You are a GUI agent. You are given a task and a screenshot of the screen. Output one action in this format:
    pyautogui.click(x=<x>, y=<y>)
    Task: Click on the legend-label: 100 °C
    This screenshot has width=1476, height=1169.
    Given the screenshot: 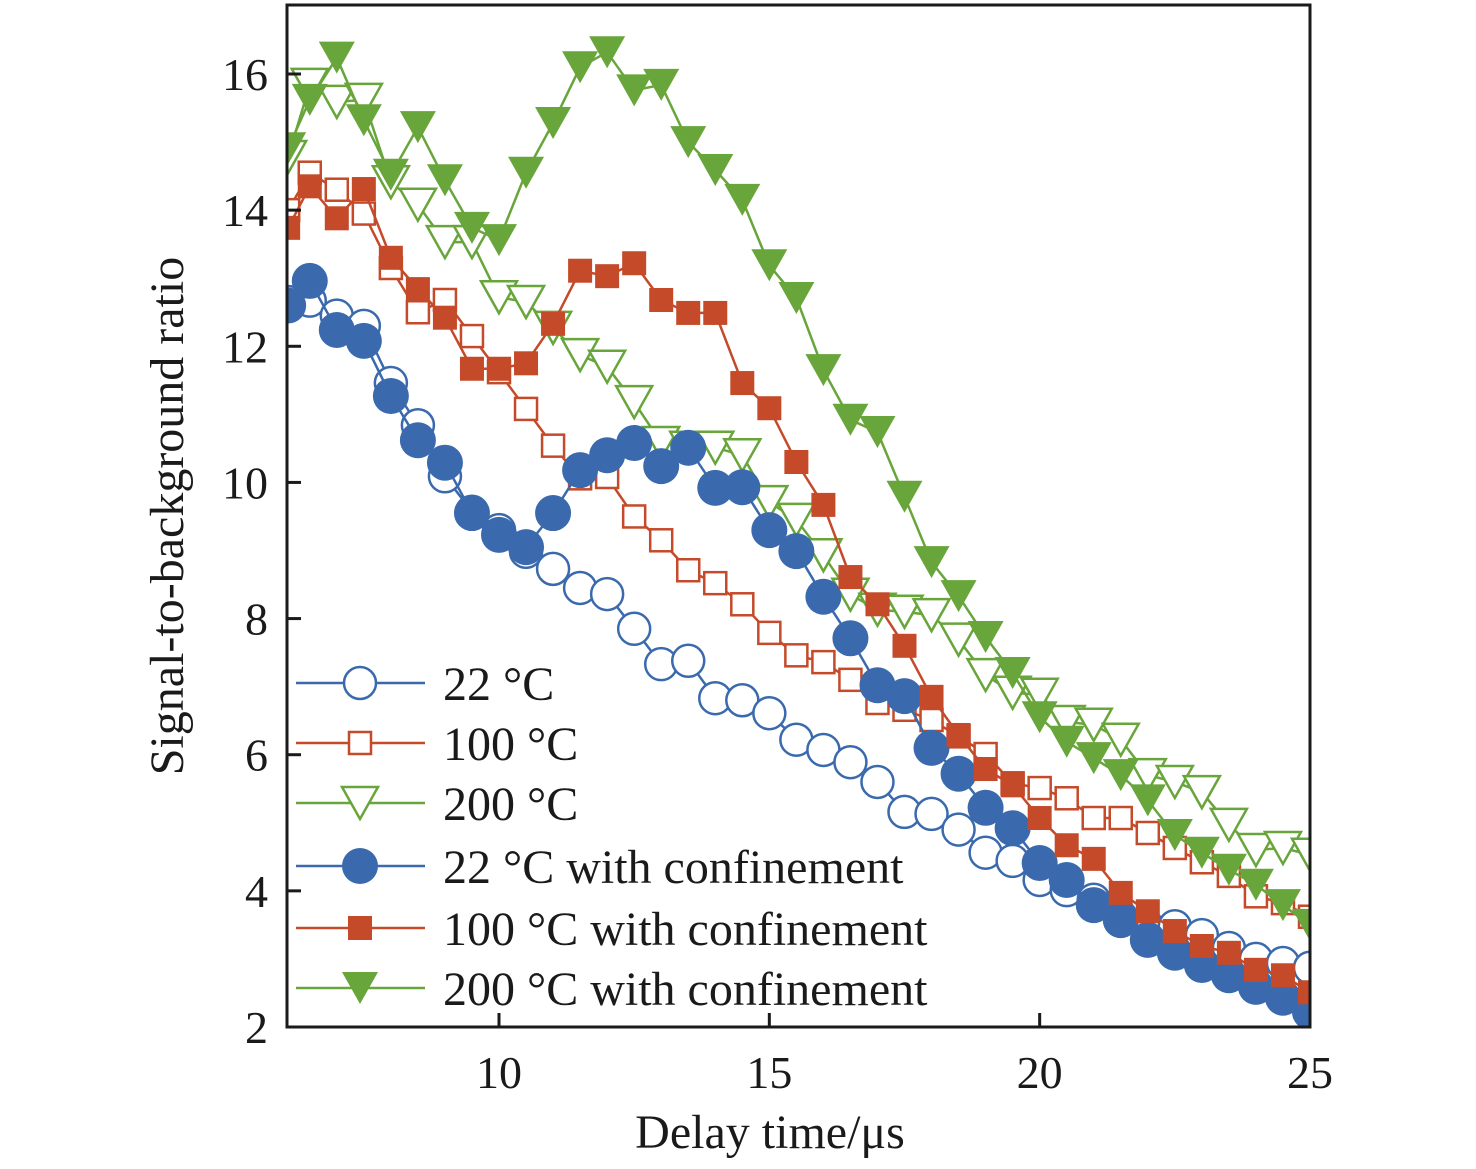 What is the action you would take?
    pyautogui.click(x=510, y=744)
    